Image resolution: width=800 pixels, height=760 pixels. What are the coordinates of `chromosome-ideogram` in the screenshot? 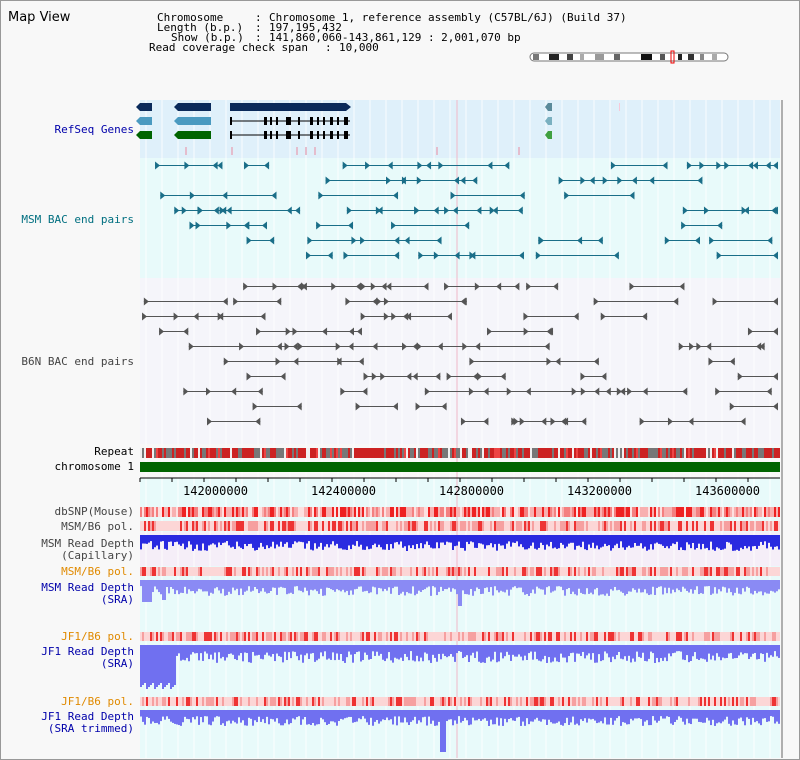 It's located at (629, 57).